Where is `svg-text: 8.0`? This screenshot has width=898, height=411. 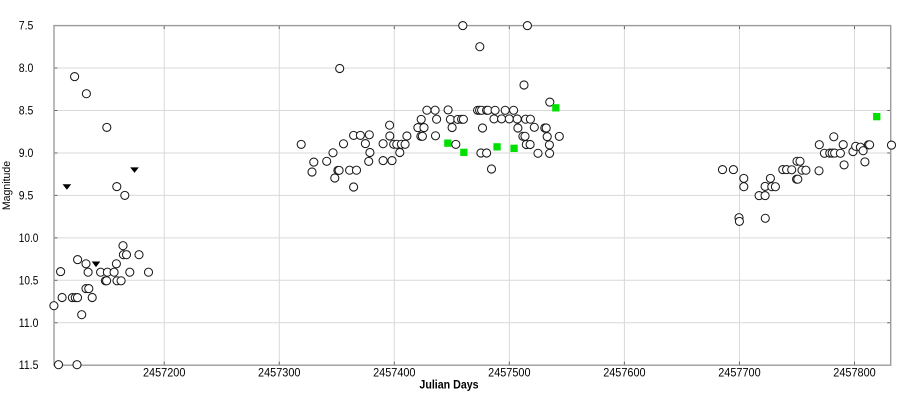 svg-text: 8.0 is located at coordinates (26, 69).